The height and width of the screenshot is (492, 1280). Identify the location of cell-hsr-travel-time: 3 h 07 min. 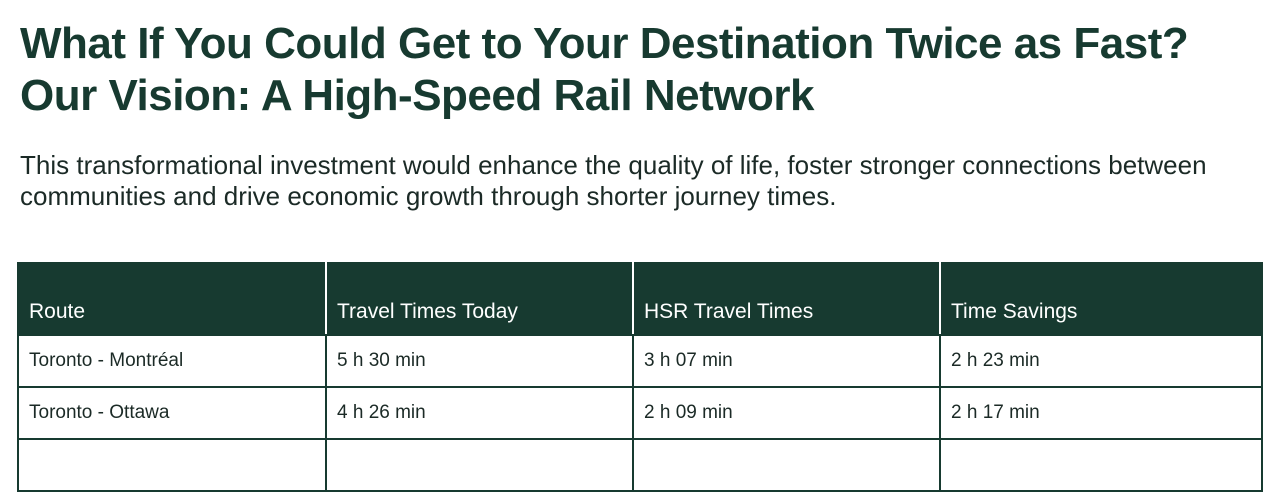
(786, 361).